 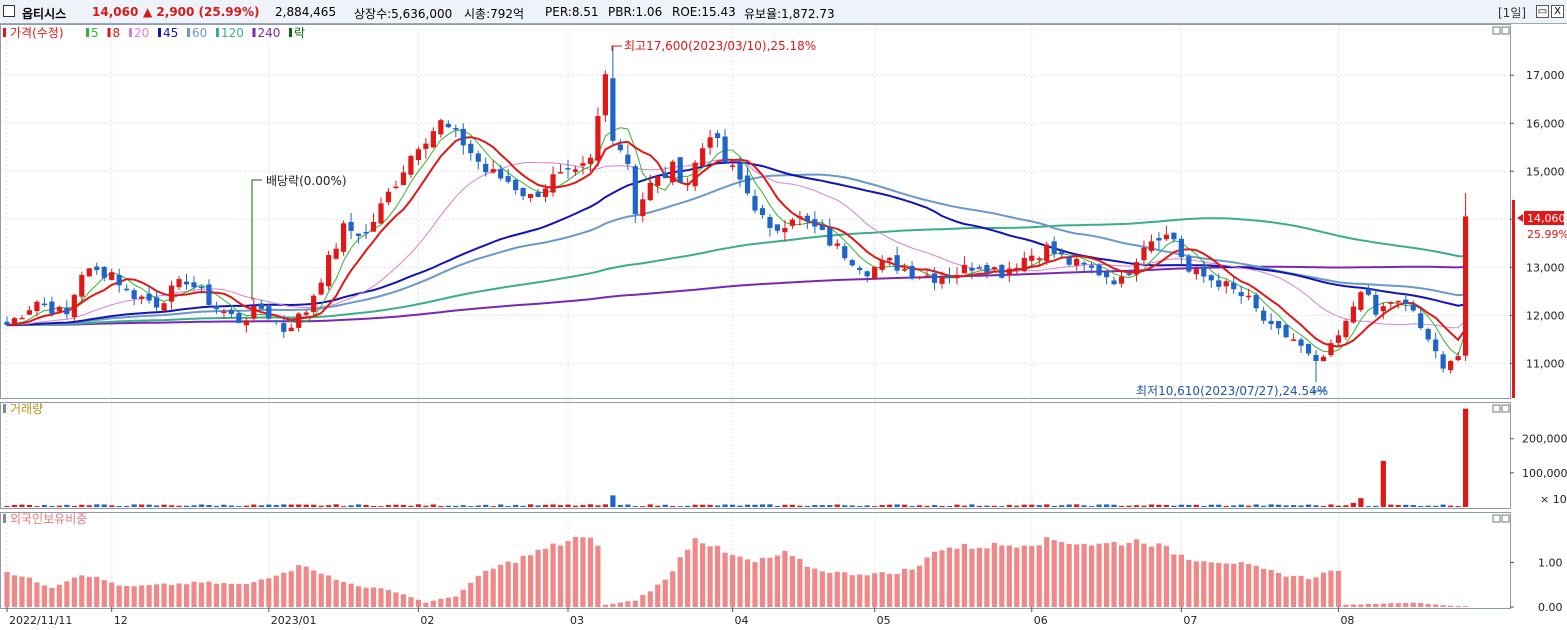 What do you see at coordinates (201, 12) in the screenshot?
I see `price-change: ▲ 2,900 (25.99%)` at bounding box center [201, 12].